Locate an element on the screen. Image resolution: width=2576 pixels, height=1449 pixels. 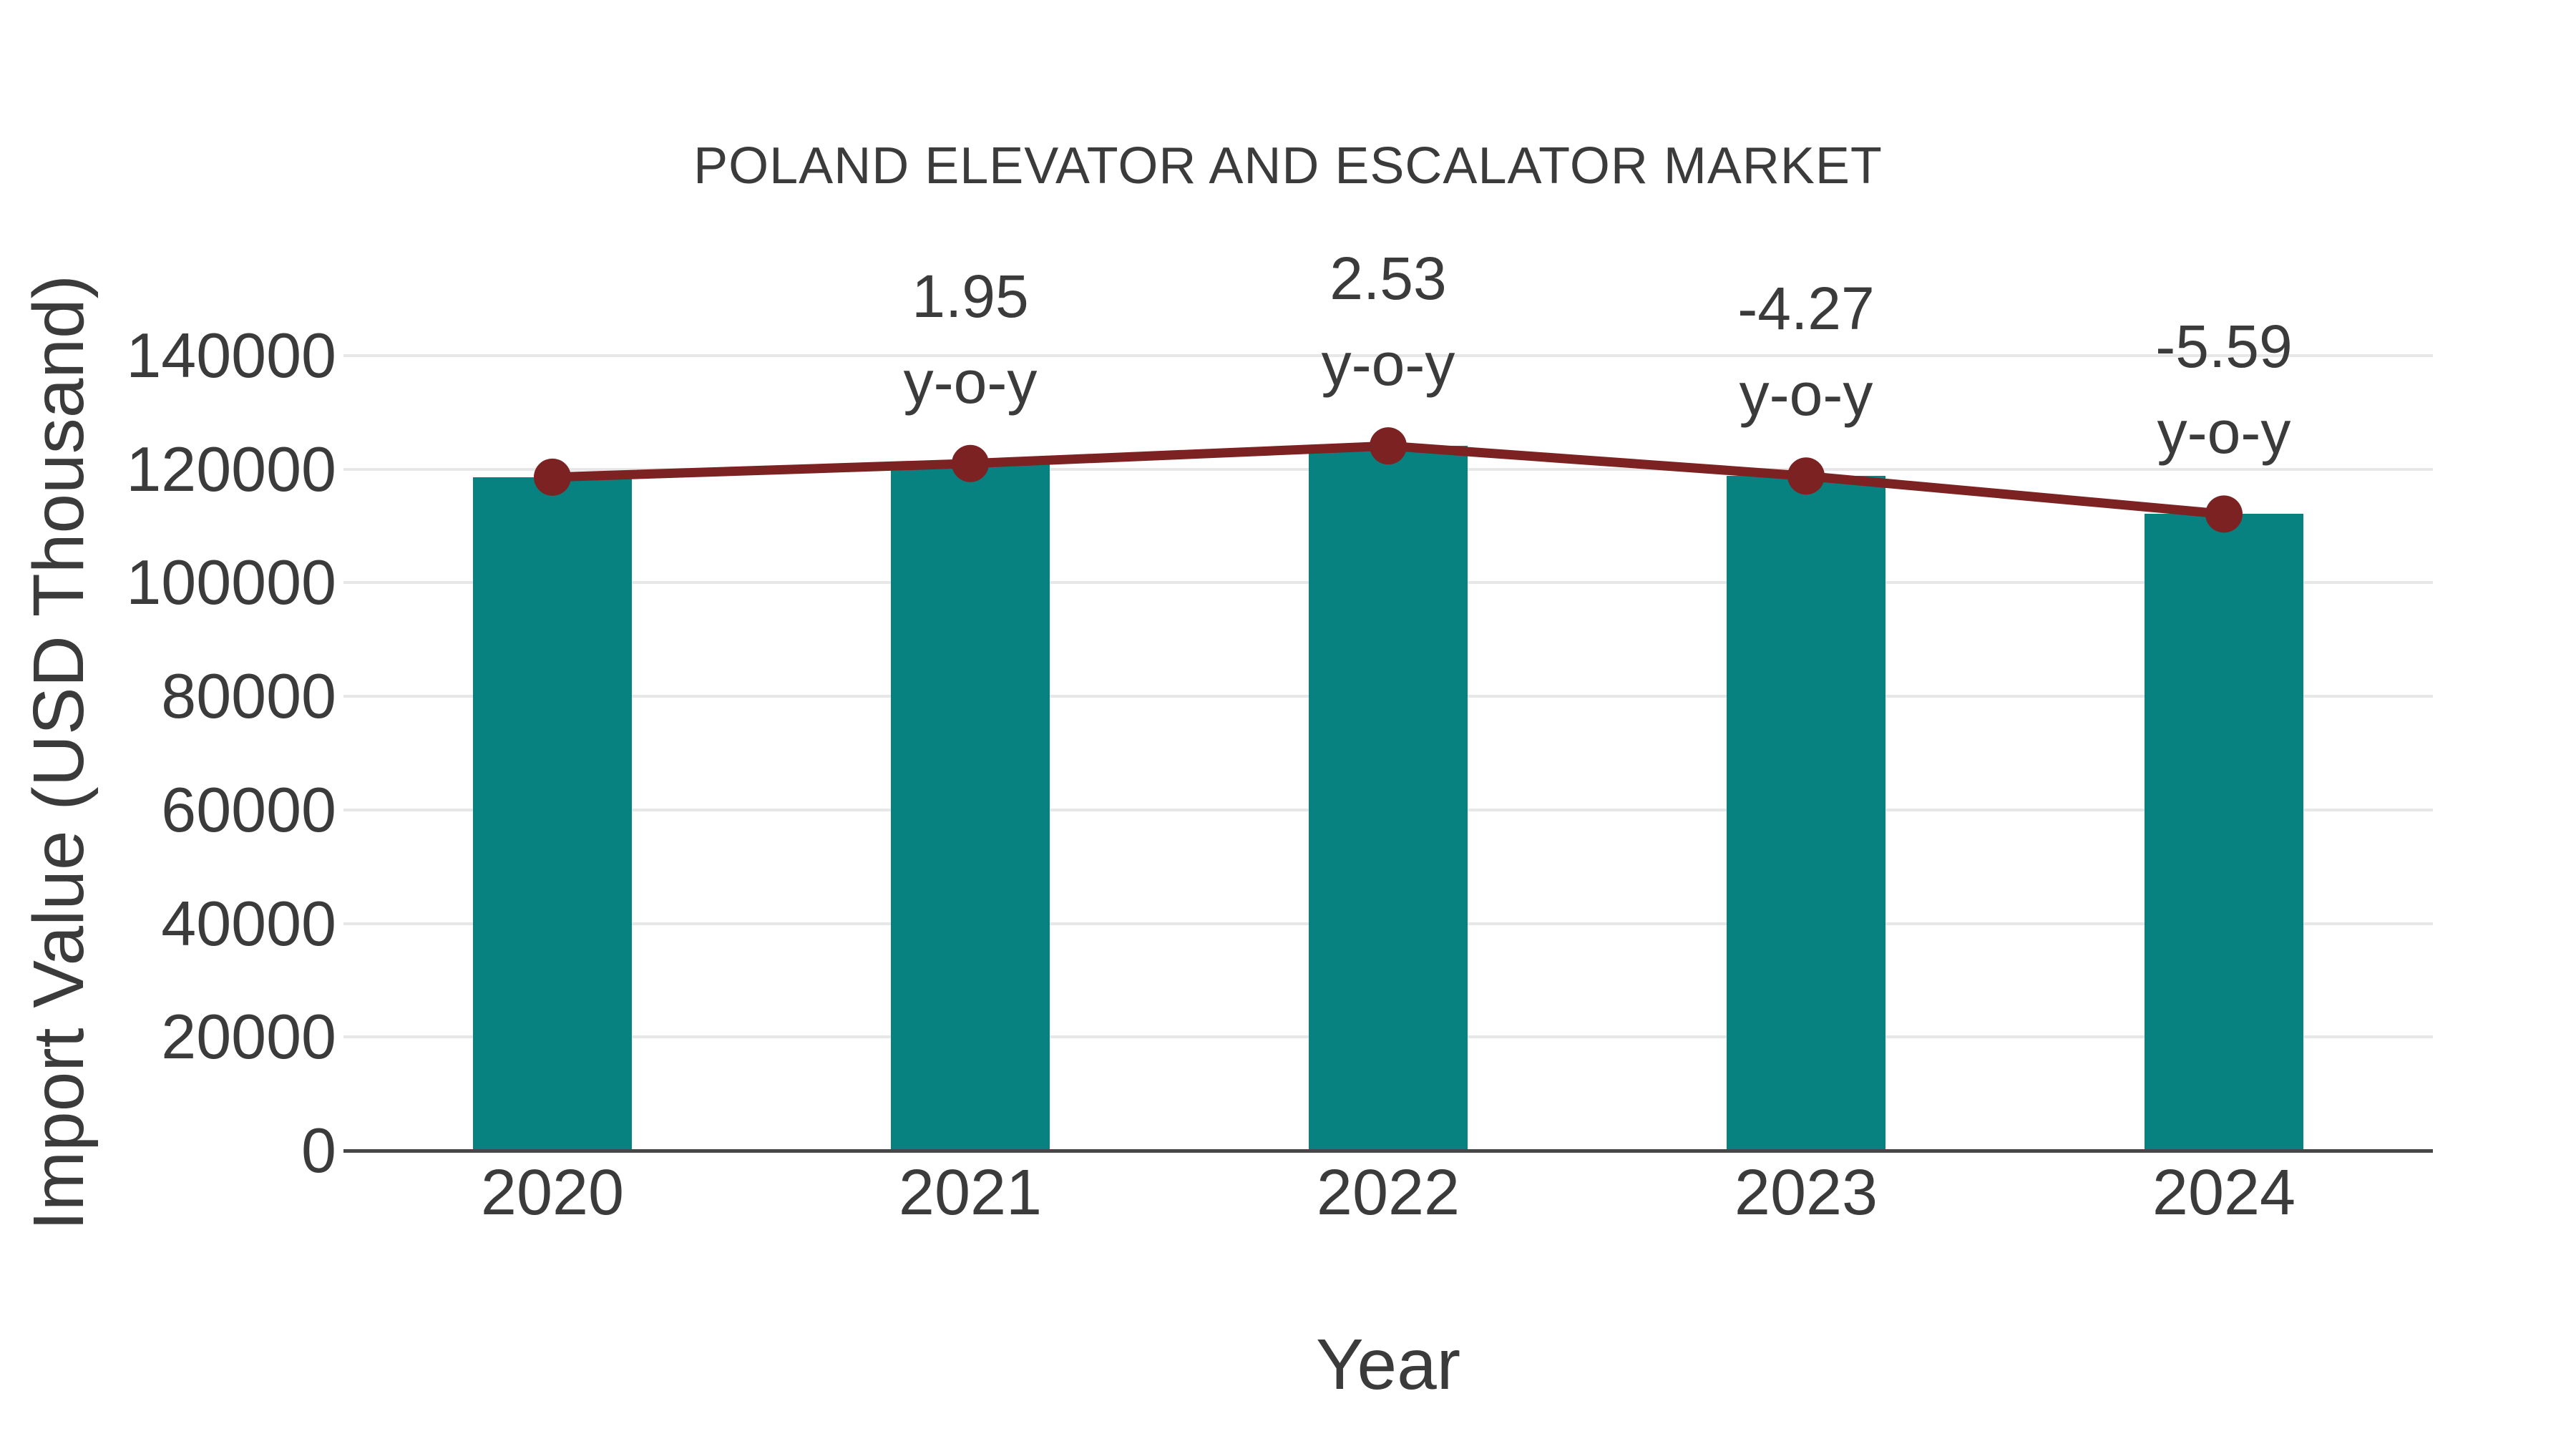
bar-2023 is located at coordinates (1806, 813).